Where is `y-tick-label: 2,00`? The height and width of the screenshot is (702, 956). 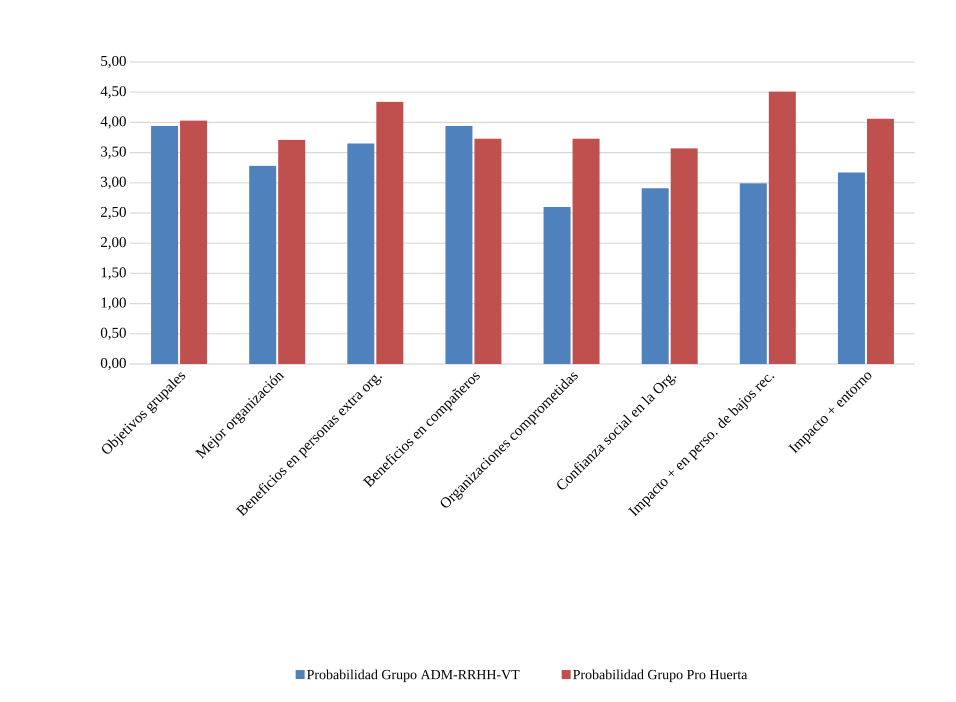 y-tick-label: 2,00 is located at coordinates (113, 243).